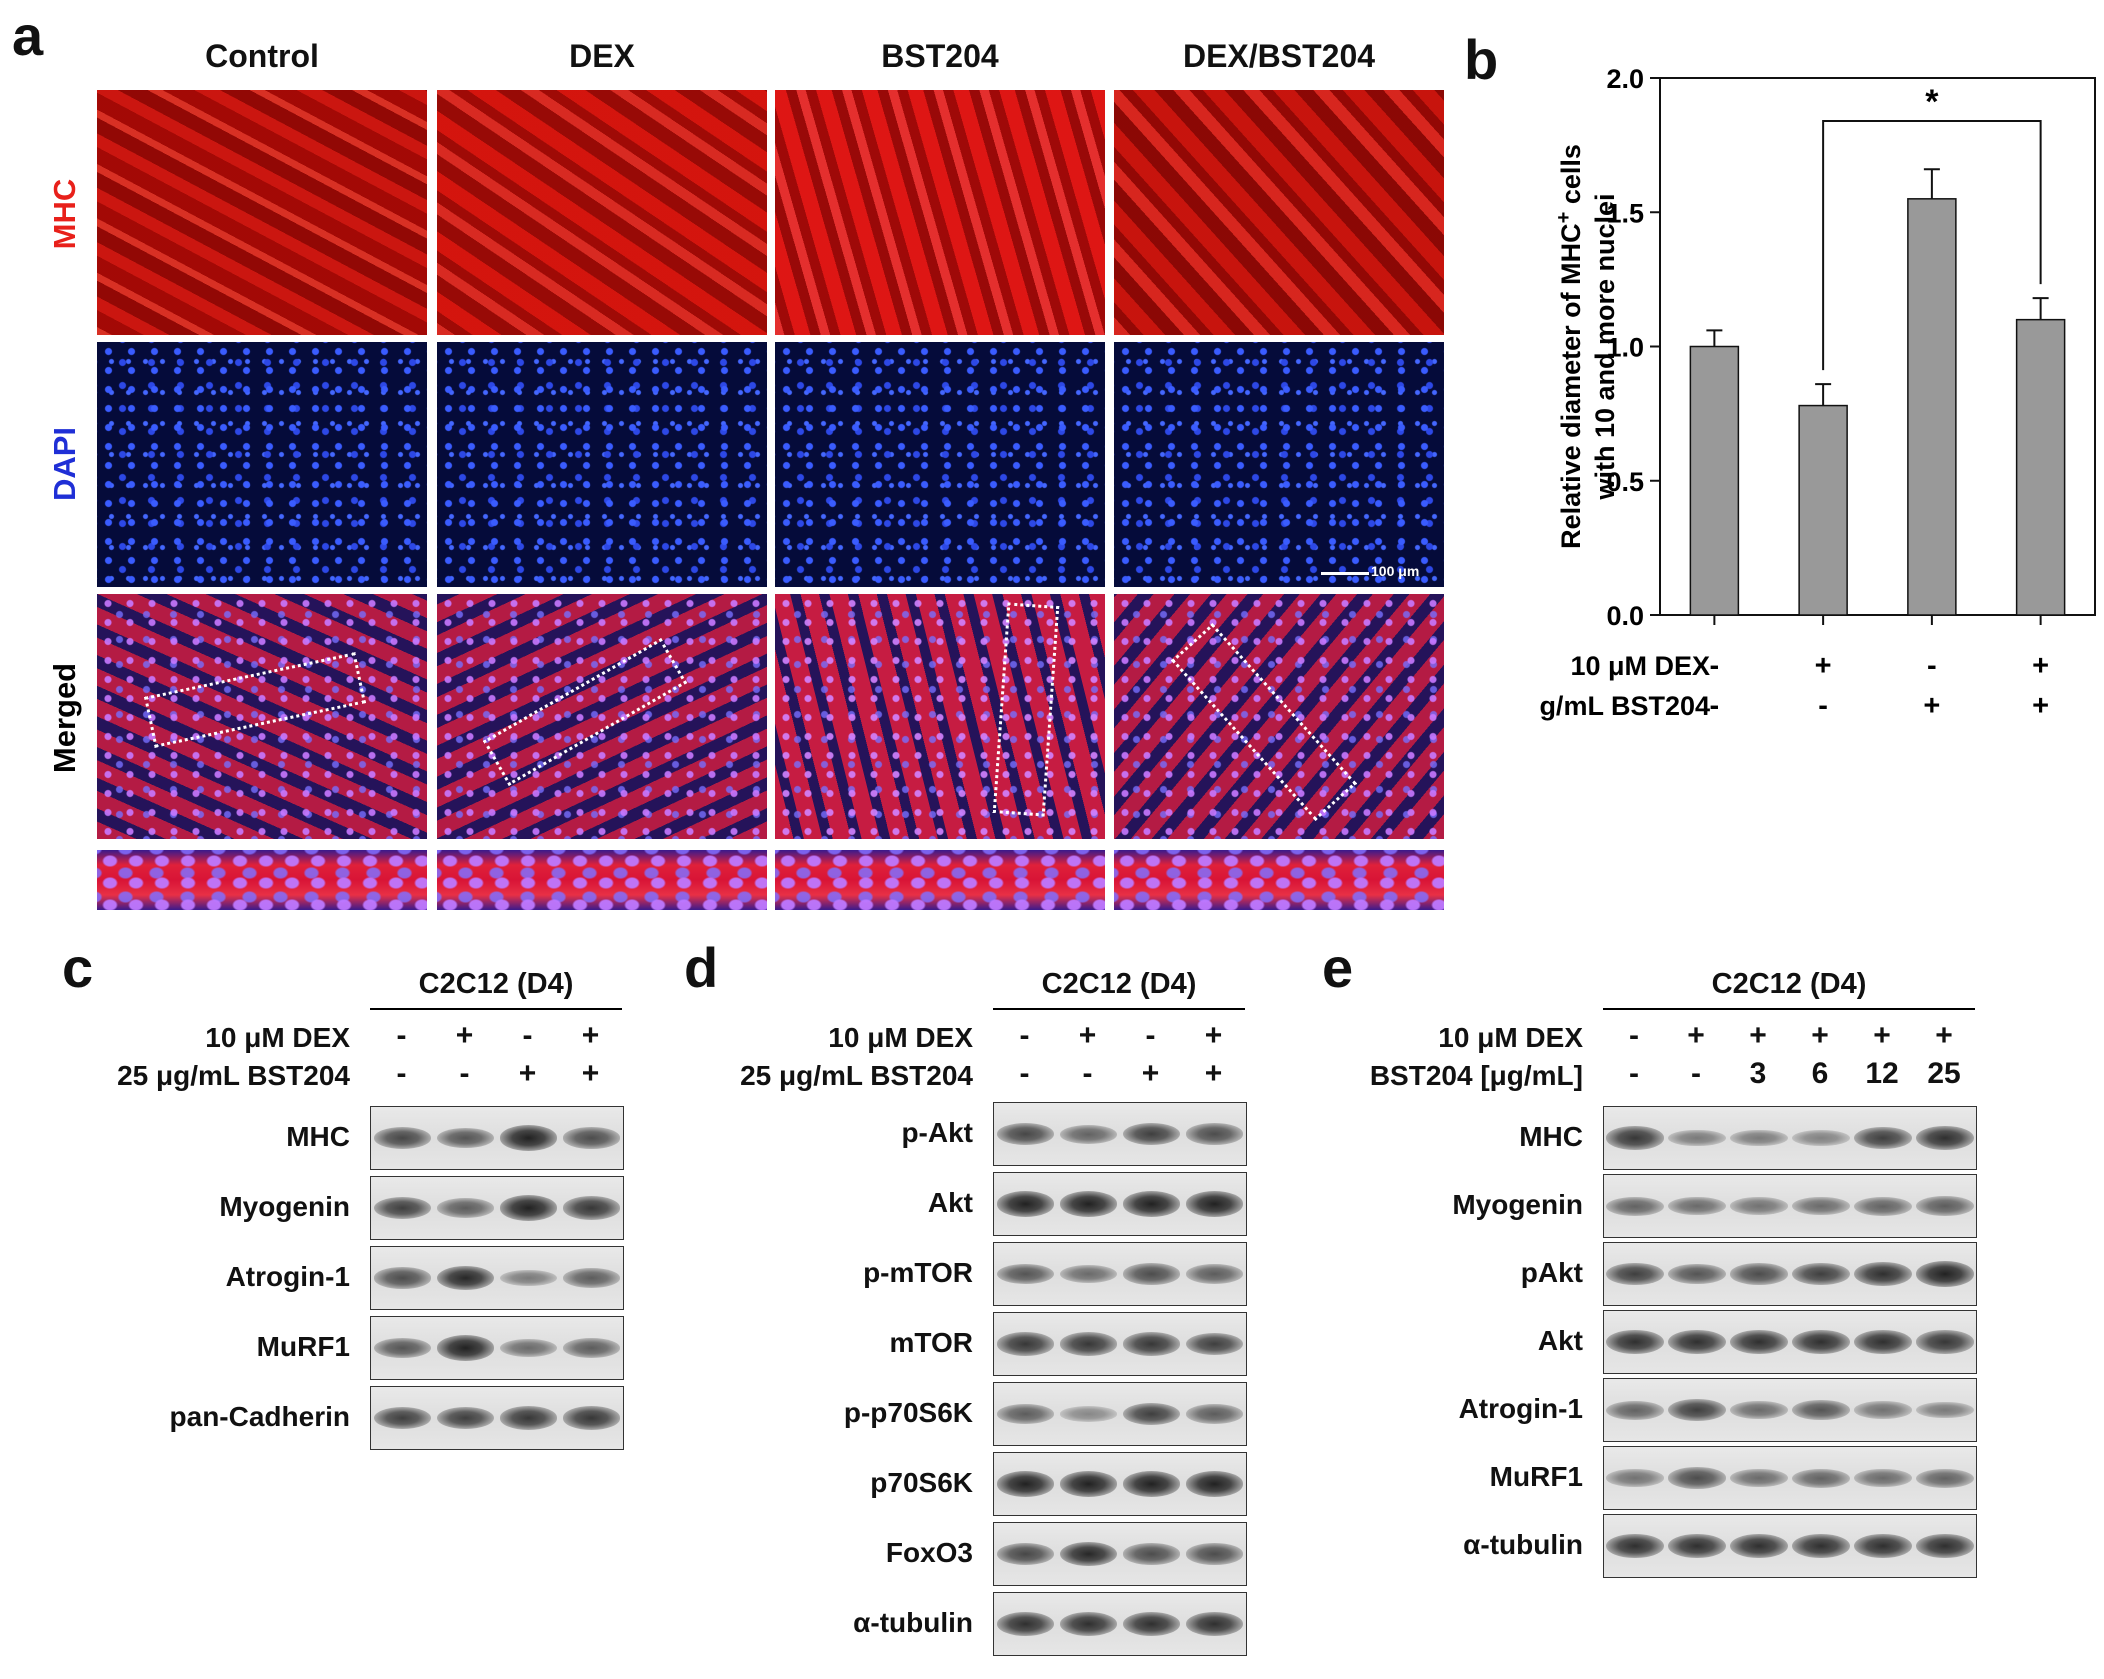 The height and width of the screenshot is (1679, 2104). Describe the element at coordinates (262, 56) in the screenshot. I see `column-title-control: Control` at that location.